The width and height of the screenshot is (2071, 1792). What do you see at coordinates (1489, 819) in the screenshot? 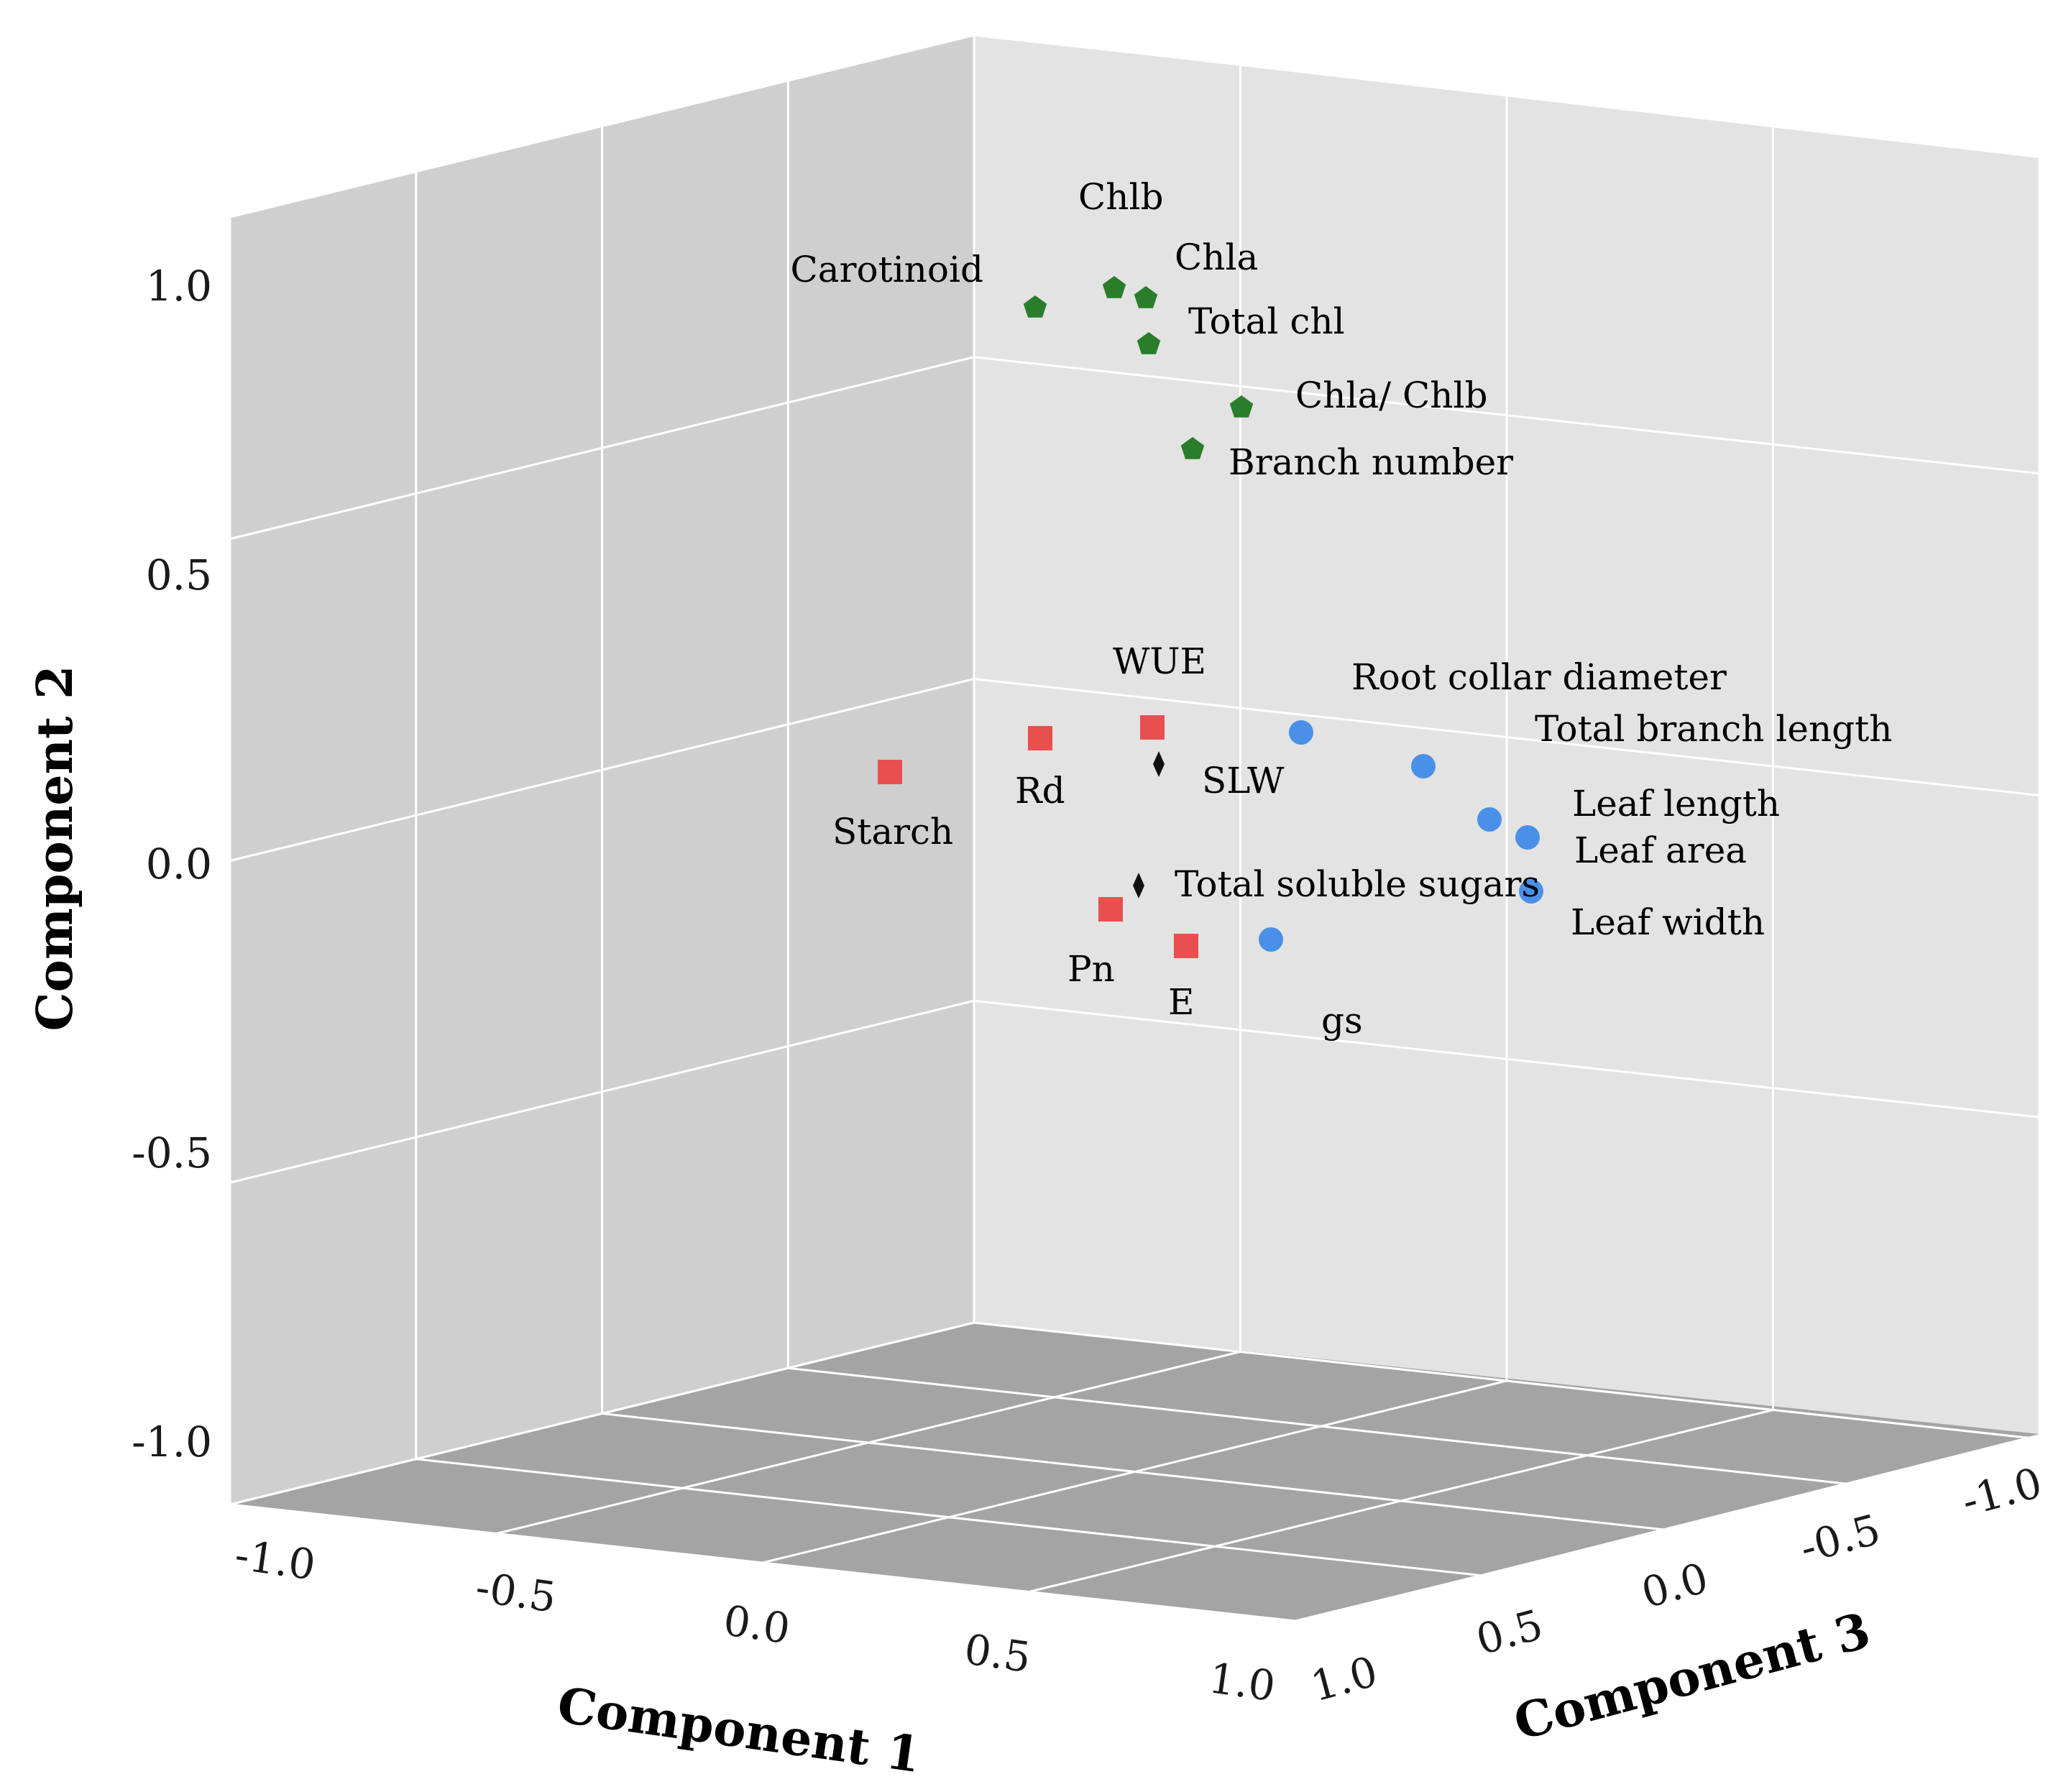
I see `data-point-leaf-length` at bounding box center [1489, 819].